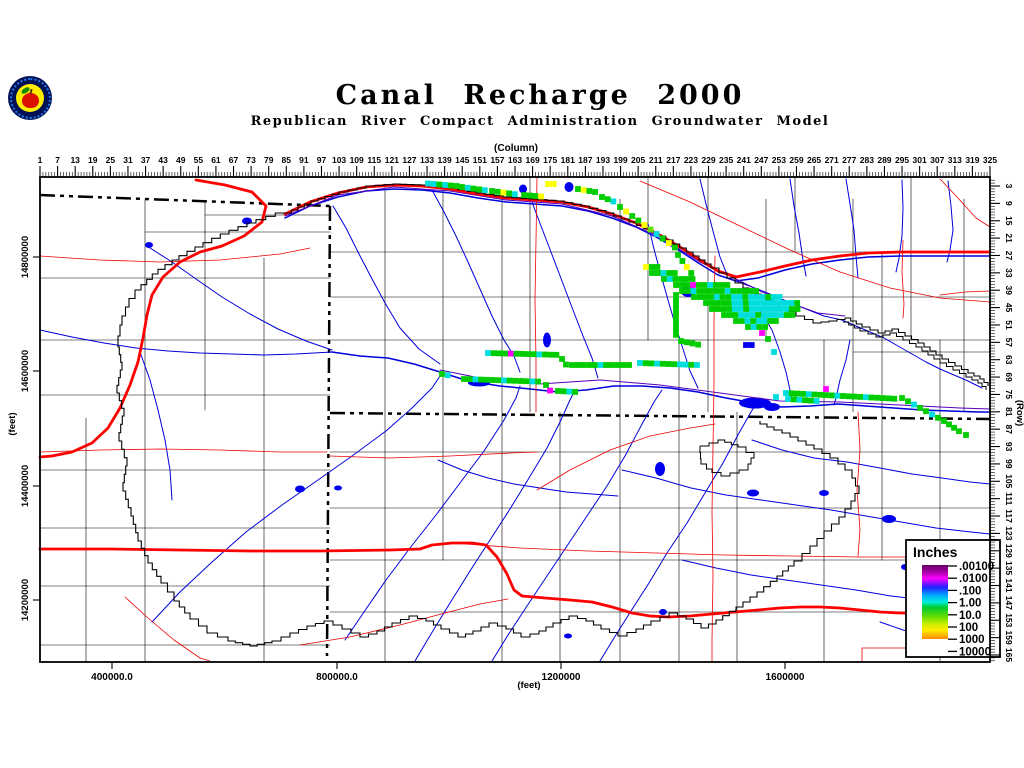  What do you see at coordinates (915, 355) in the screenshot?
I see `model-boundary-east-inner` at bounding box center [915, 355].